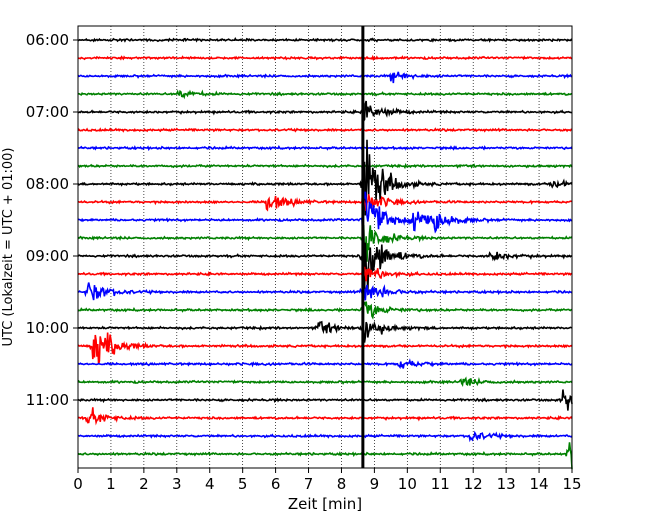 This screenshot has height=520, width=650. I want to click on y-tick-label: 11:00, so click(47, 400).